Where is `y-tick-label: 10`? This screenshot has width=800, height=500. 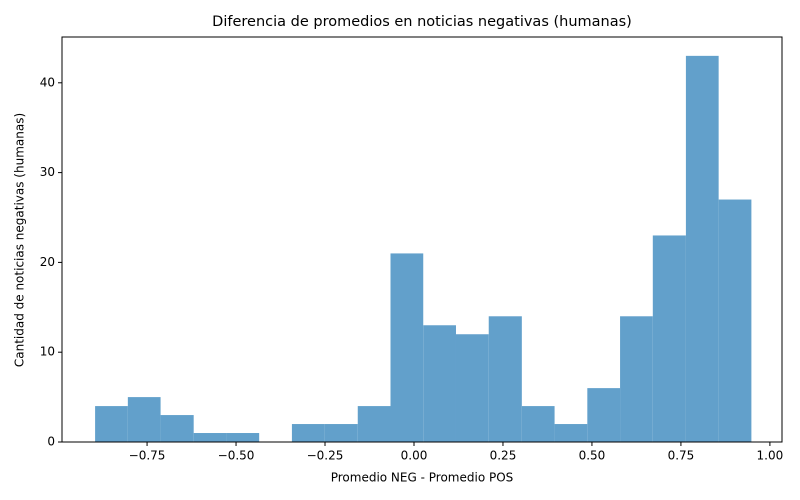 y-tick-label: 10 is located at coordinates (47, 352).